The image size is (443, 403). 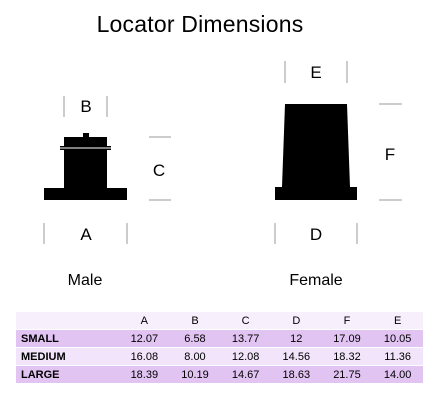 I want to click on table-row-small: SMALL 12.07 6.58 13.77 12 17.09 10.05, so click(x=219, y=338).